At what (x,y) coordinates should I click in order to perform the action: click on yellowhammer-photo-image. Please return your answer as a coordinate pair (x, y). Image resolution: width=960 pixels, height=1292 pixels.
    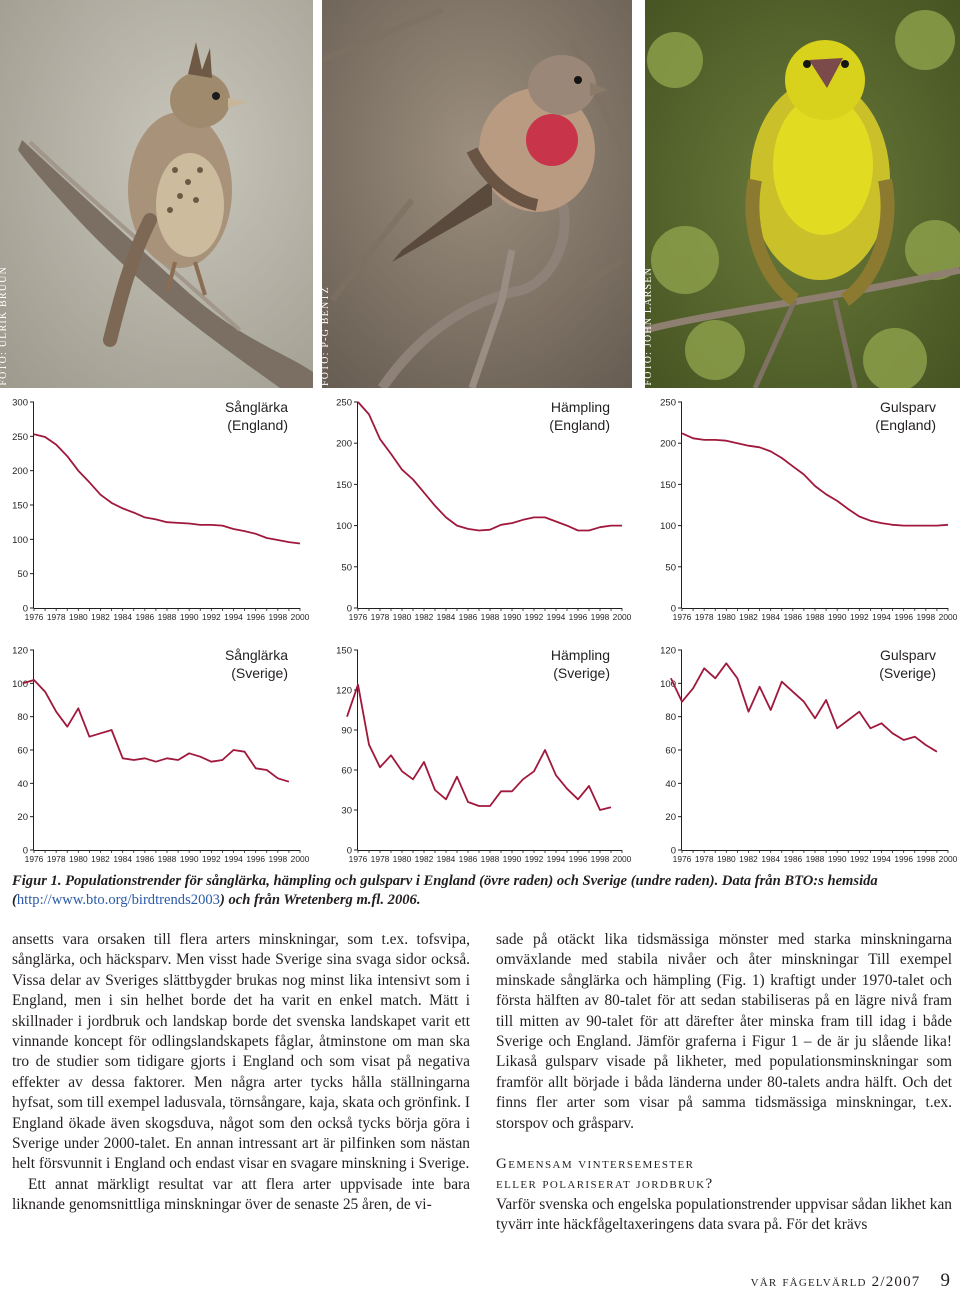
    Looking at the image, I should click on (802, 194).